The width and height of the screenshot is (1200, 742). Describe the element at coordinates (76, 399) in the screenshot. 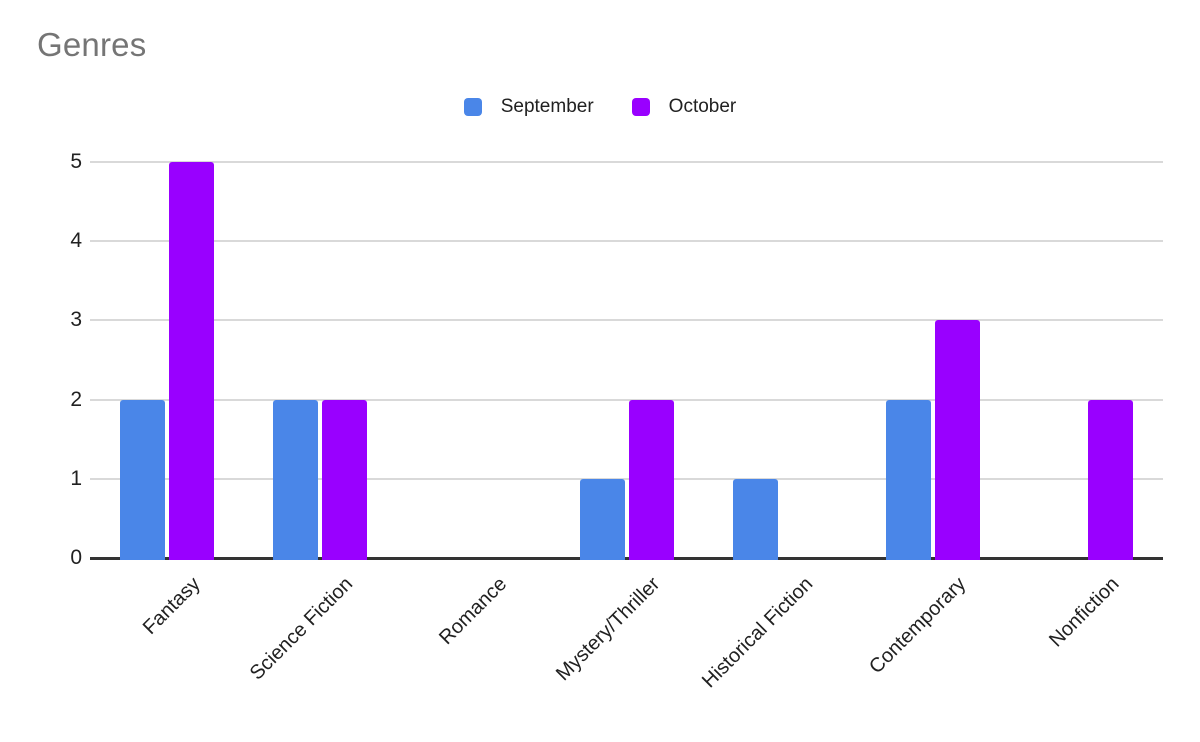

I see `y-axis-tick-label: 2` at that location.